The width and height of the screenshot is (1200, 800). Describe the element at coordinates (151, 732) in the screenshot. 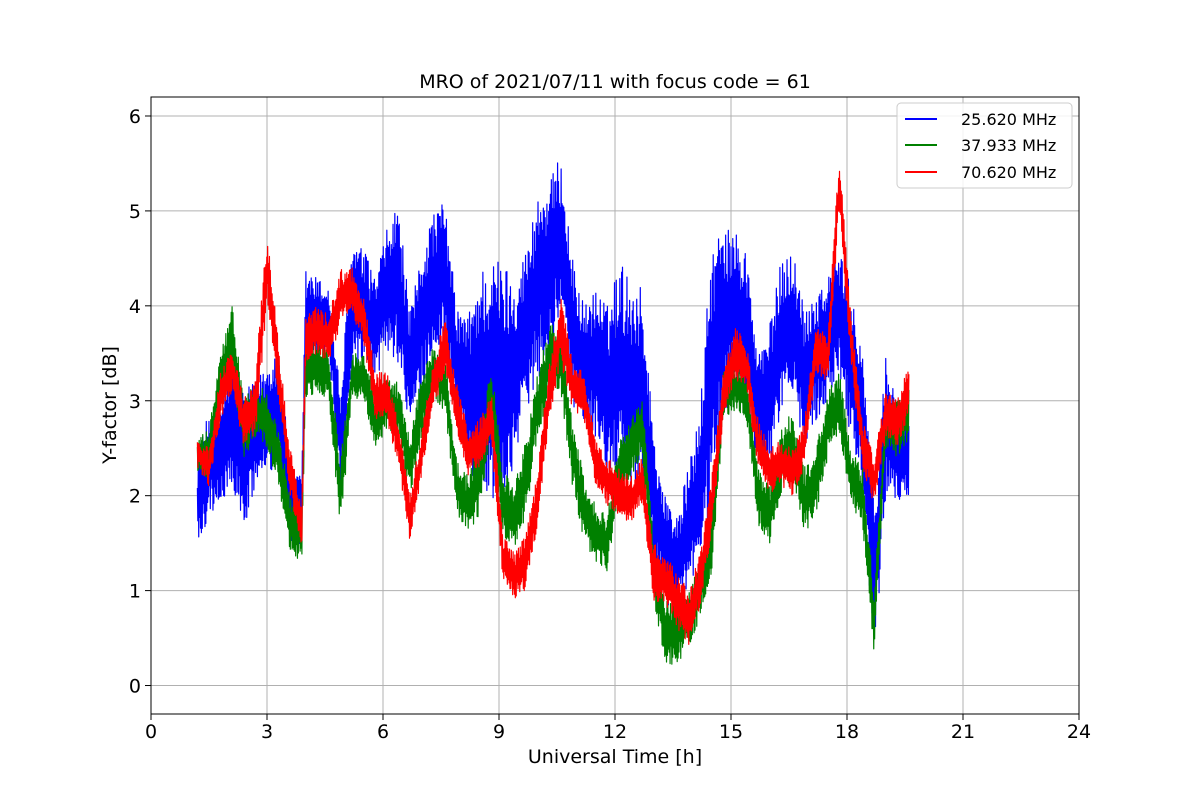

I see `x-tick-label: 0` at that location.